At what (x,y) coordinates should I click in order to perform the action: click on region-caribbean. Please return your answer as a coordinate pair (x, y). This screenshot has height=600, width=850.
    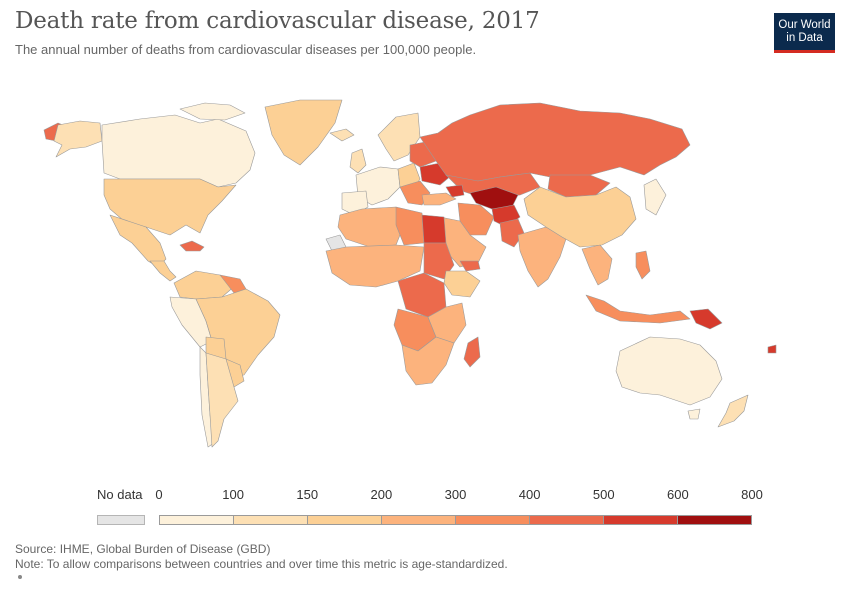
    Looking at the image, I should click on (192, 246).